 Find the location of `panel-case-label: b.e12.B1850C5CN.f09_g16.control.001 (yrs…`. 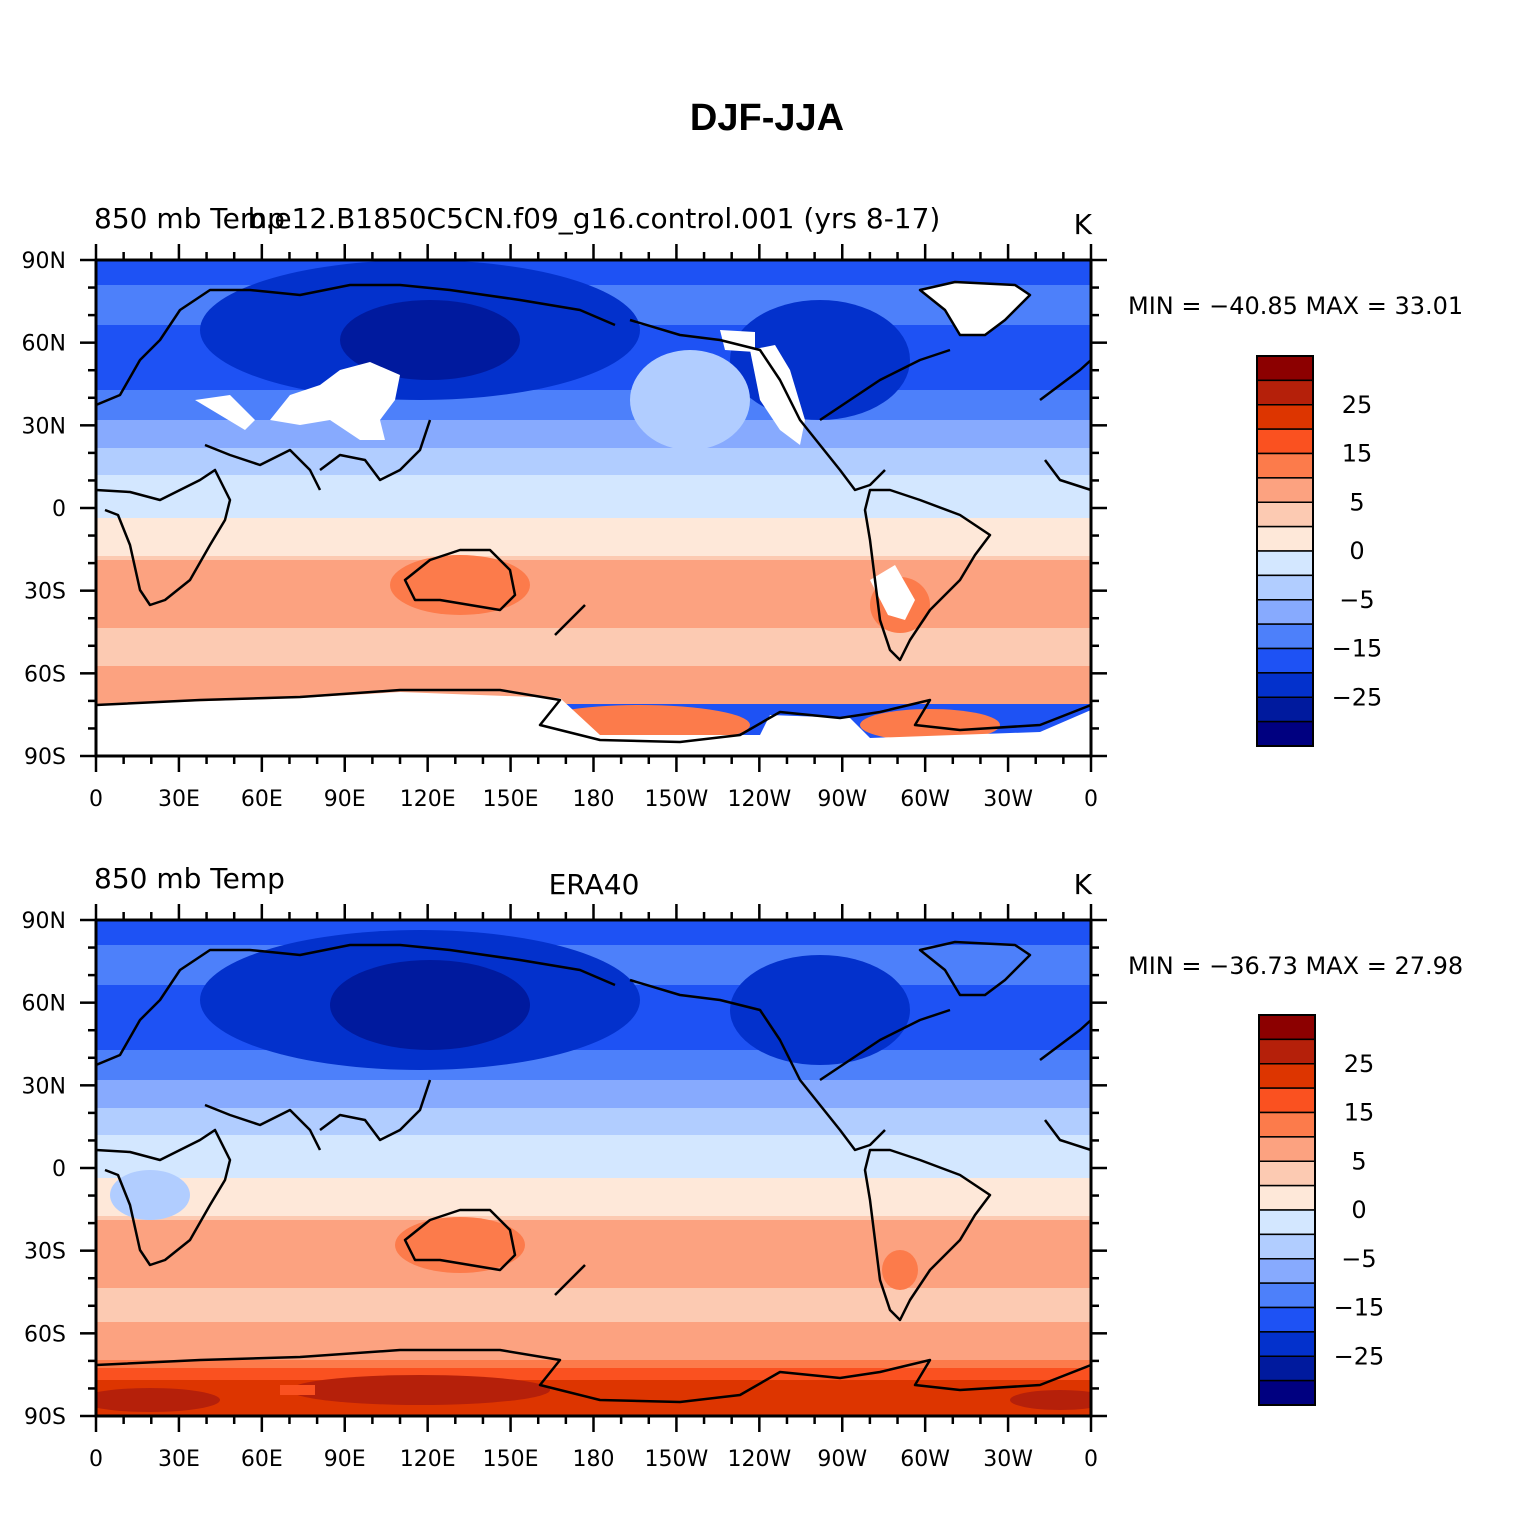

panel-case-label: b.e12.B1850C5CN.f09_g16.control.001 (yrs… is located at coordinates (594, 218).